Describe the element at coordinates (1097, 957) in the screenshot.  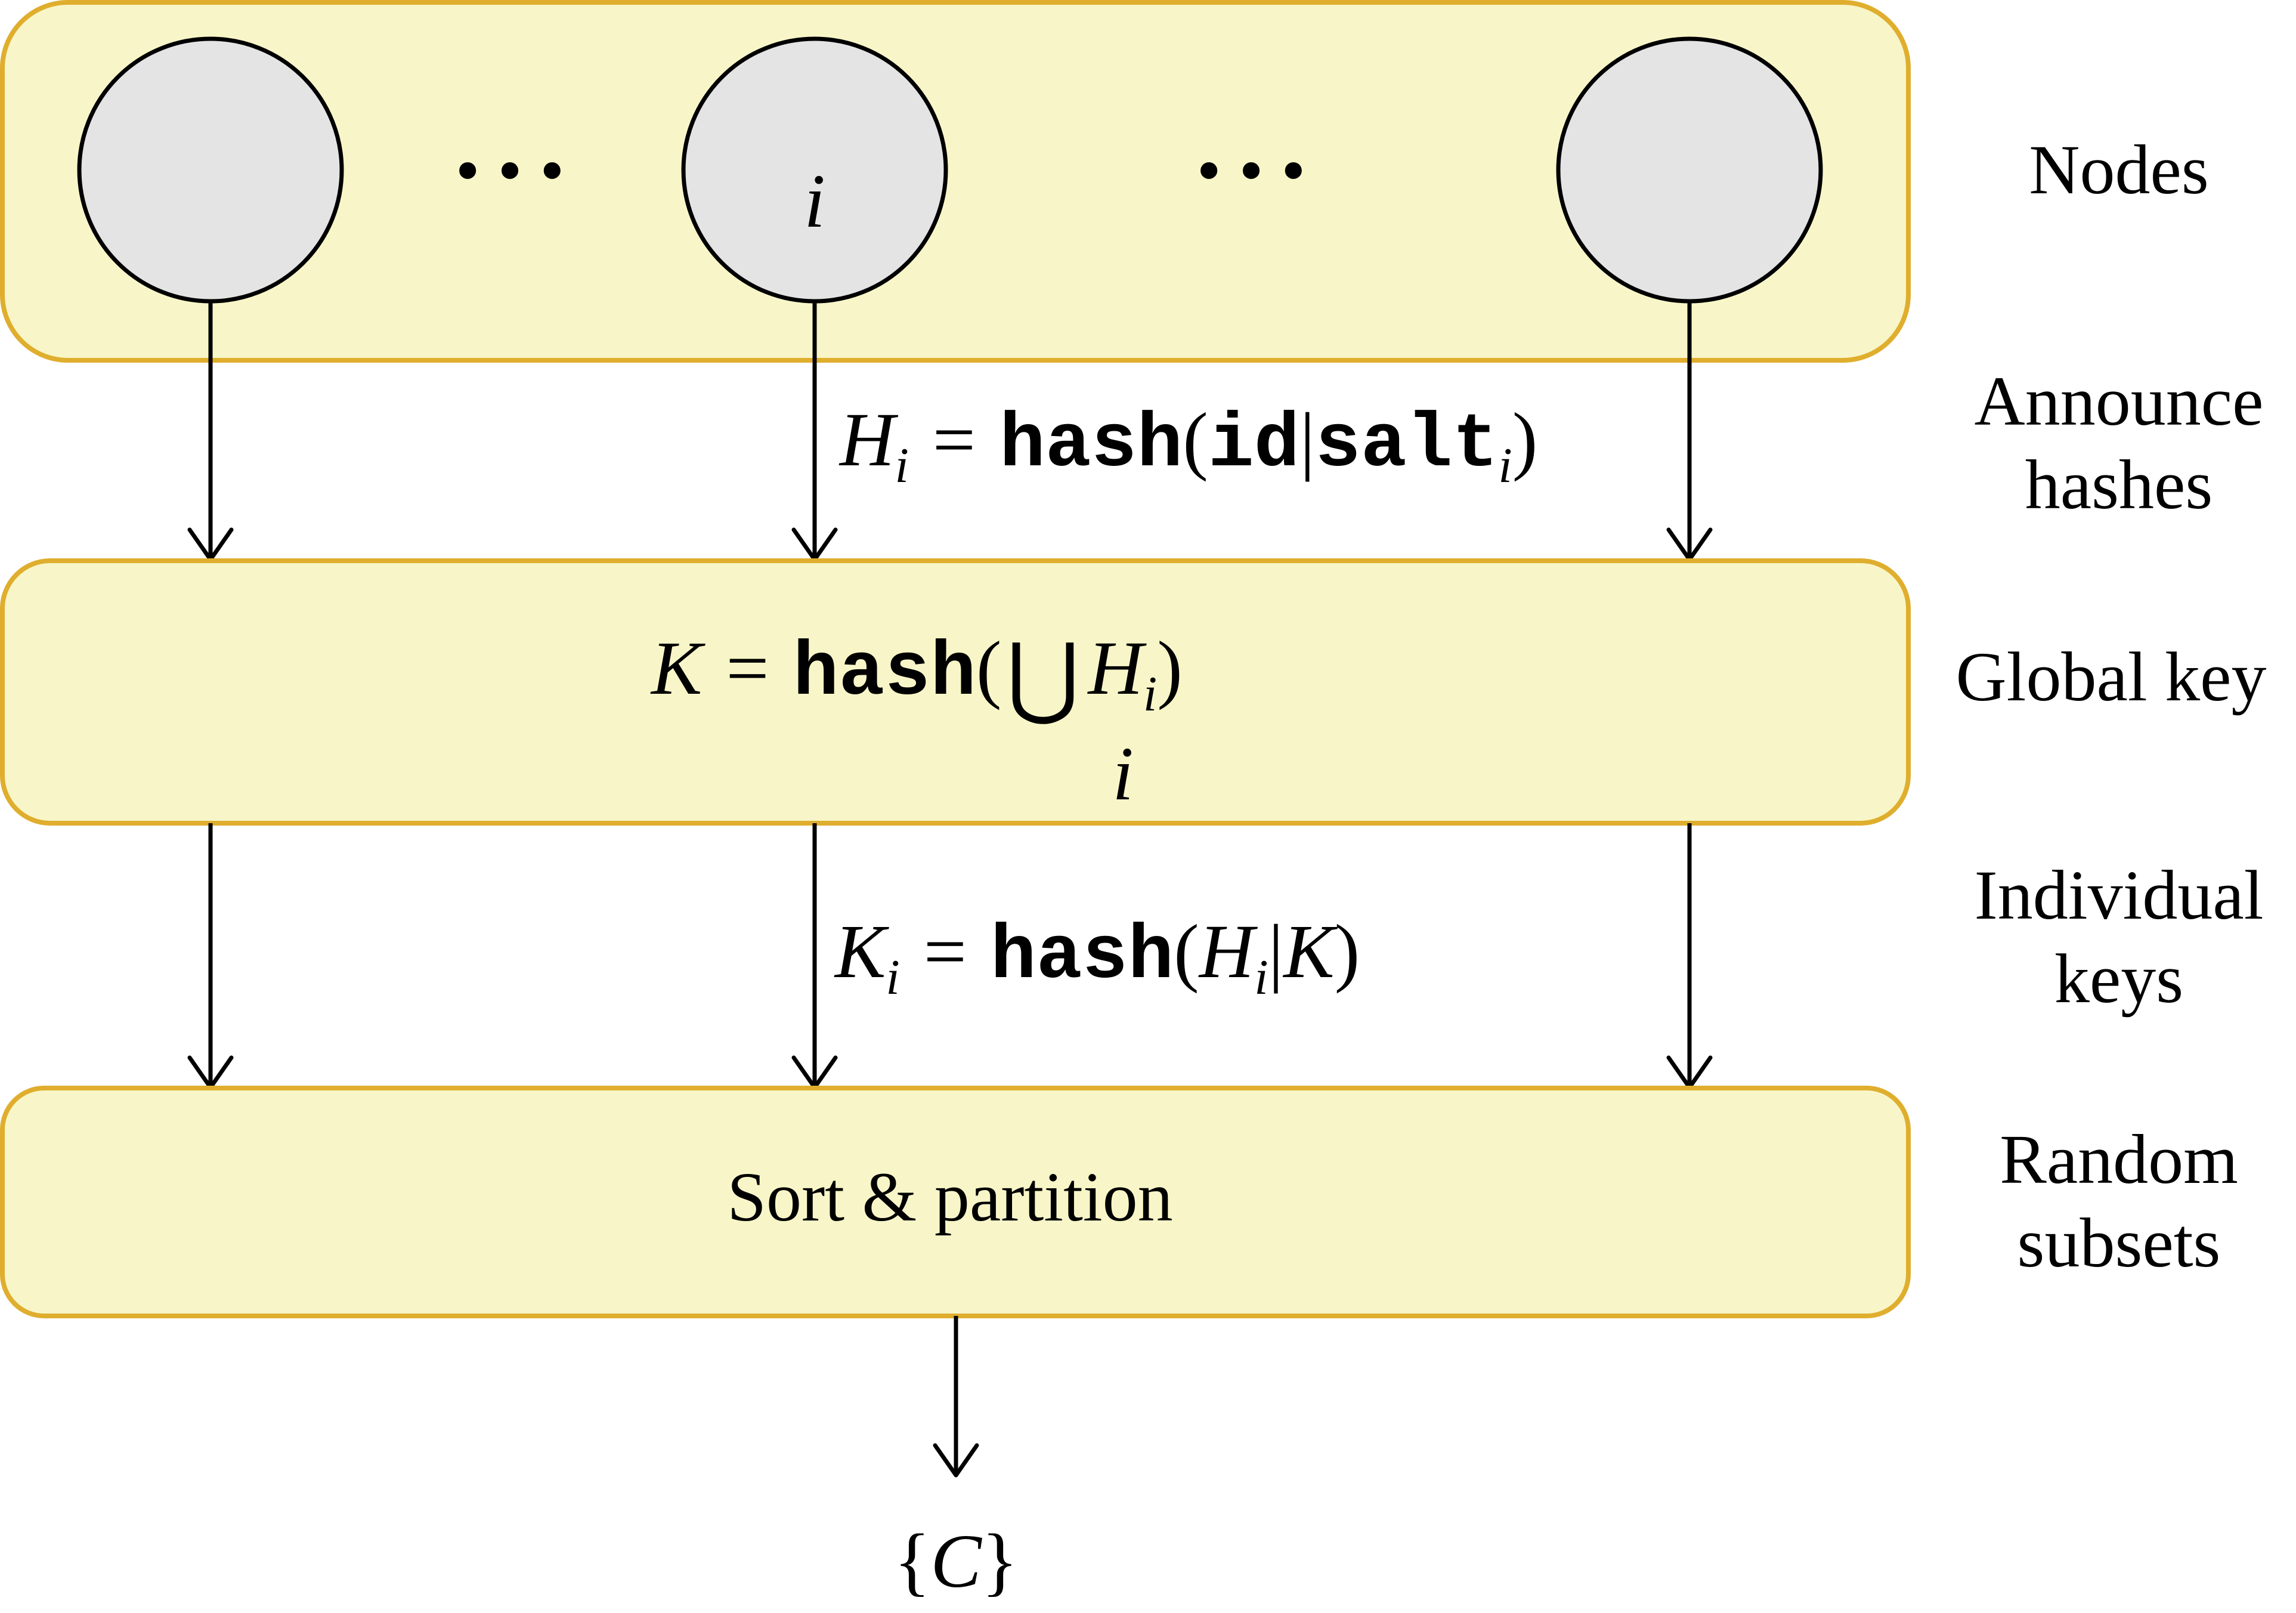
I see `individual-key-formula: Ki = hash(Hi|K)` at that location.